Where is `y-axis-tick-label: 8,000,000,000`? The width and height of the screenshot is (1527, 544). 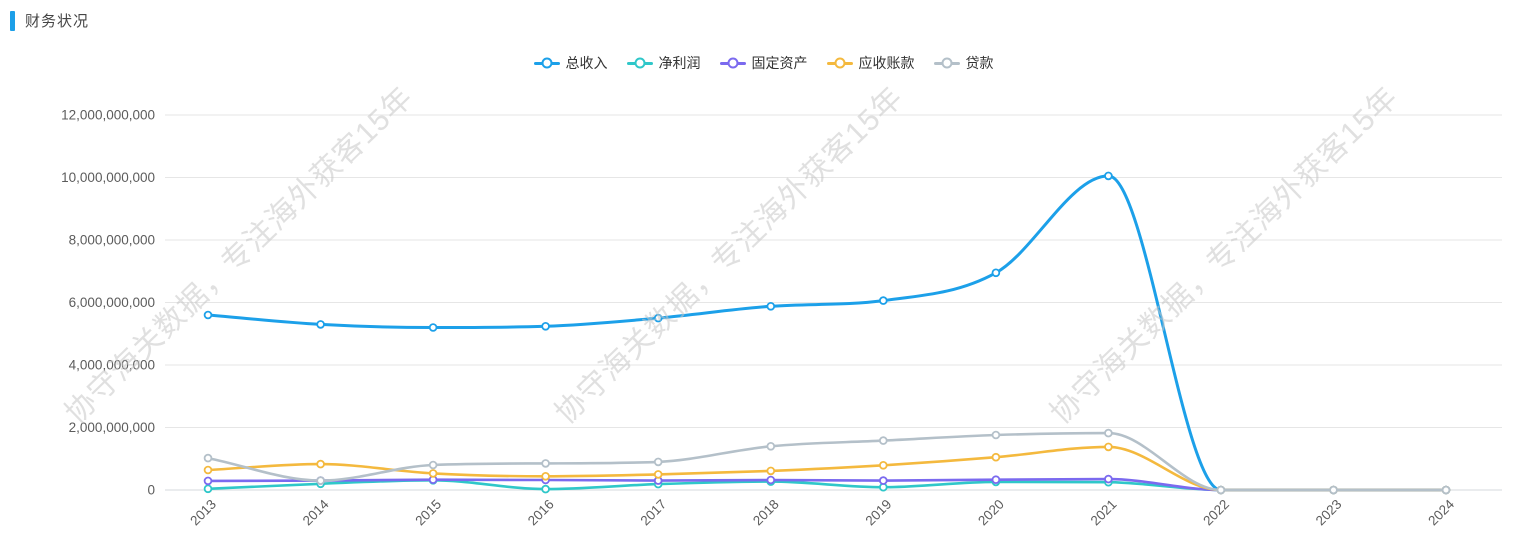
y-axis-tick-label: 8,000,000,000 is located at coordinates (112, 240).